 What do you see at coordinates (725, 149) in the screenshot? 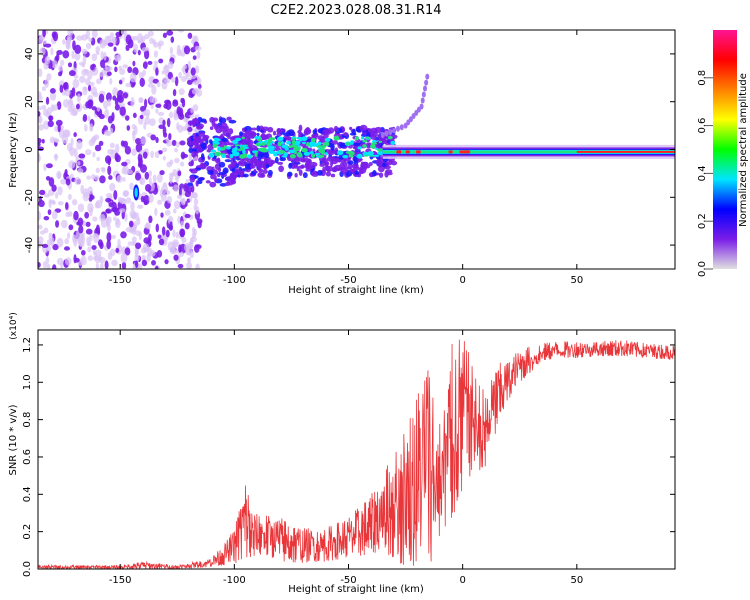
I see `colorbar-gradient` at bounding box center [725, 149].